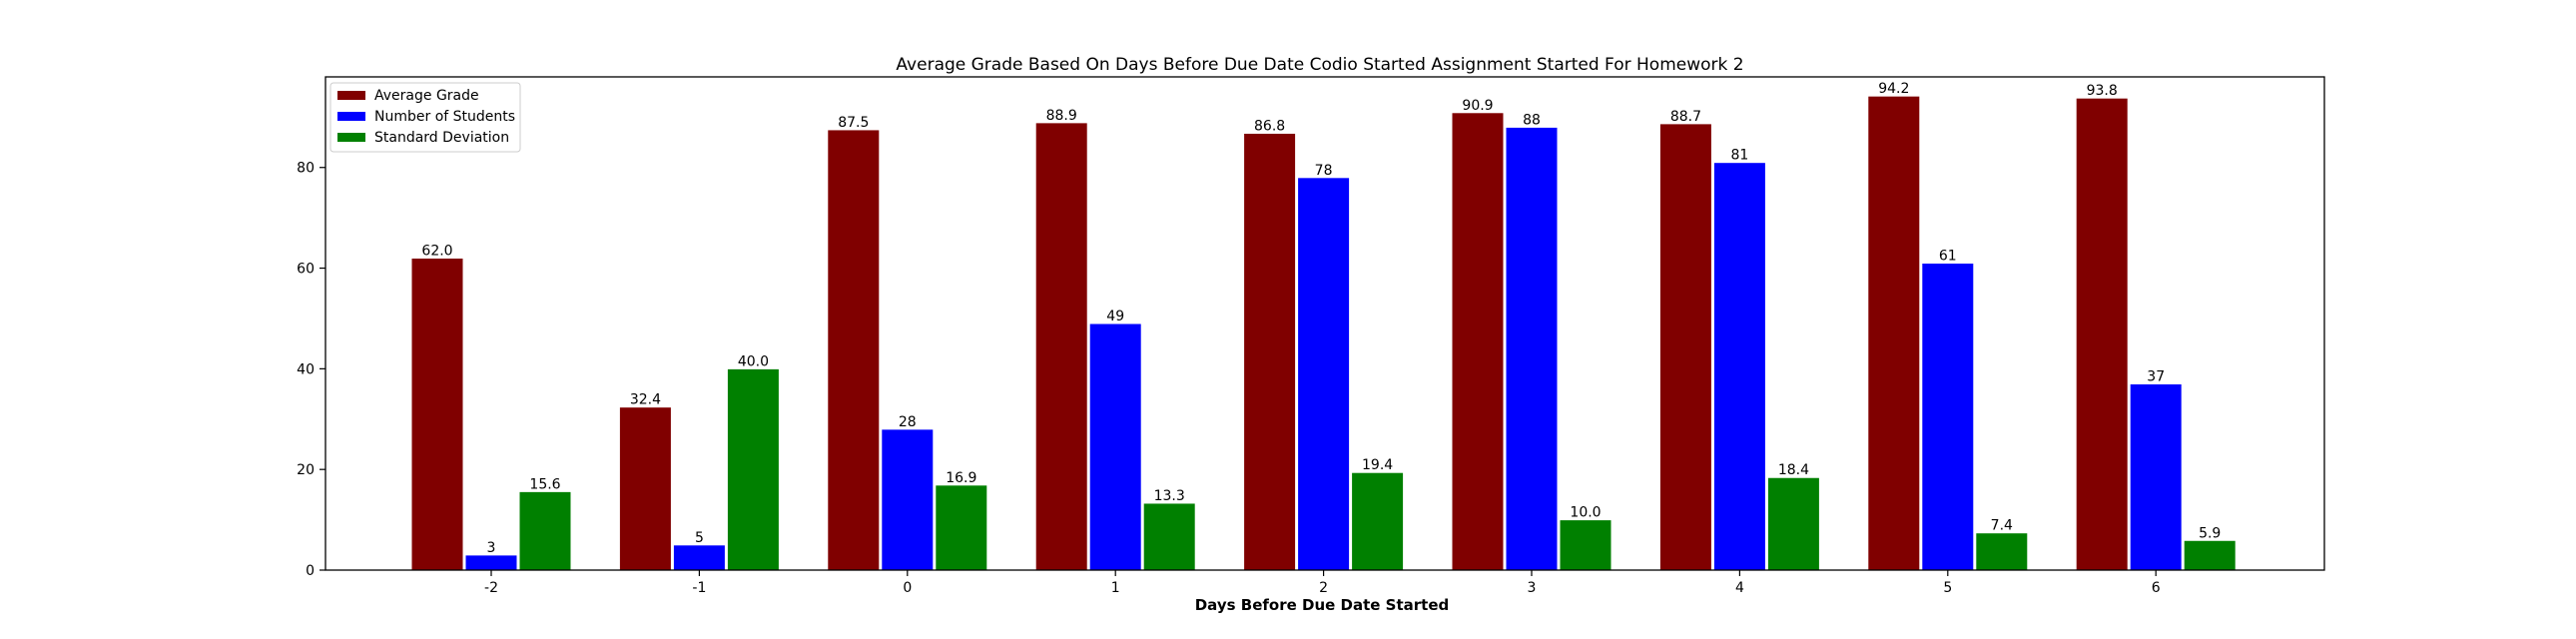 Image resolution: width=2576 pixels, height=639 pixels. What do you see at coordinates (907, 588) in the screenshot?
I see `x-tick-label: 0` at bounding box center [907, 588].